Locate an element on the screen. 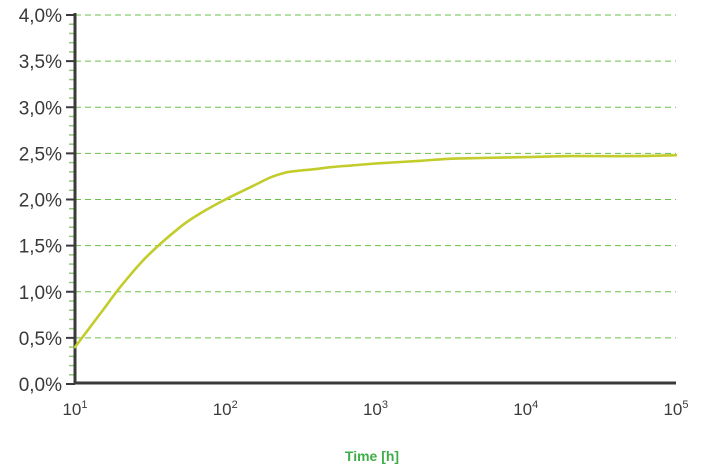  x-tick-label: 10² is located at coordinates (225, 409).